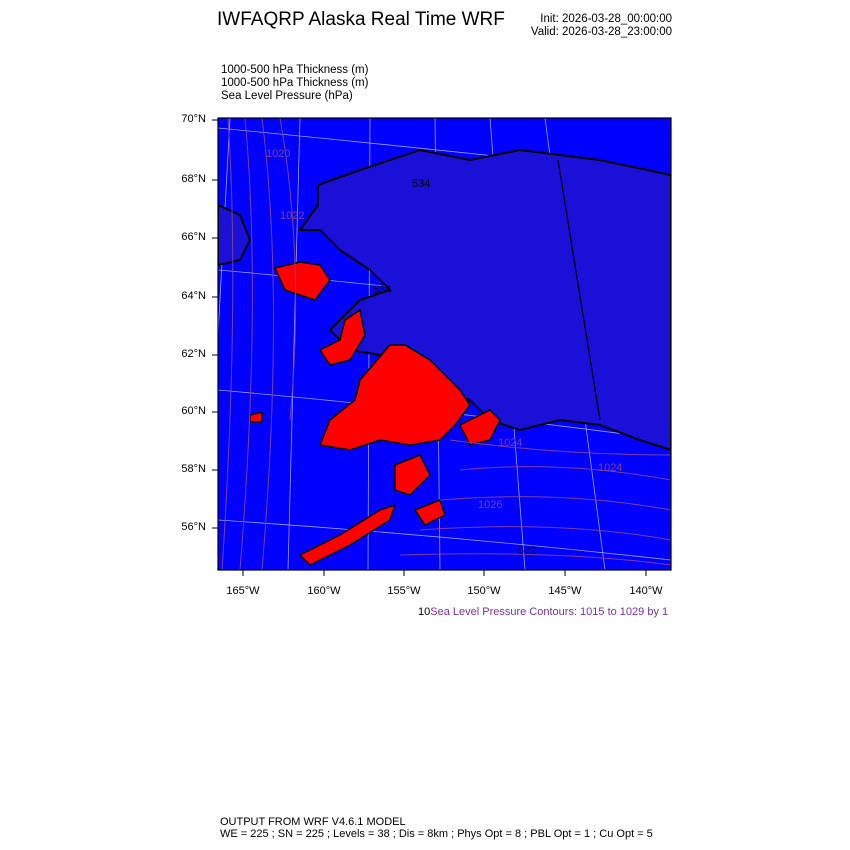 The width and height of the screenshot is (850, 850). What do you see at coordinates (193, 411) in the screenshot?
I see `lat-label: 60°N` at bounding box center [193, 411].